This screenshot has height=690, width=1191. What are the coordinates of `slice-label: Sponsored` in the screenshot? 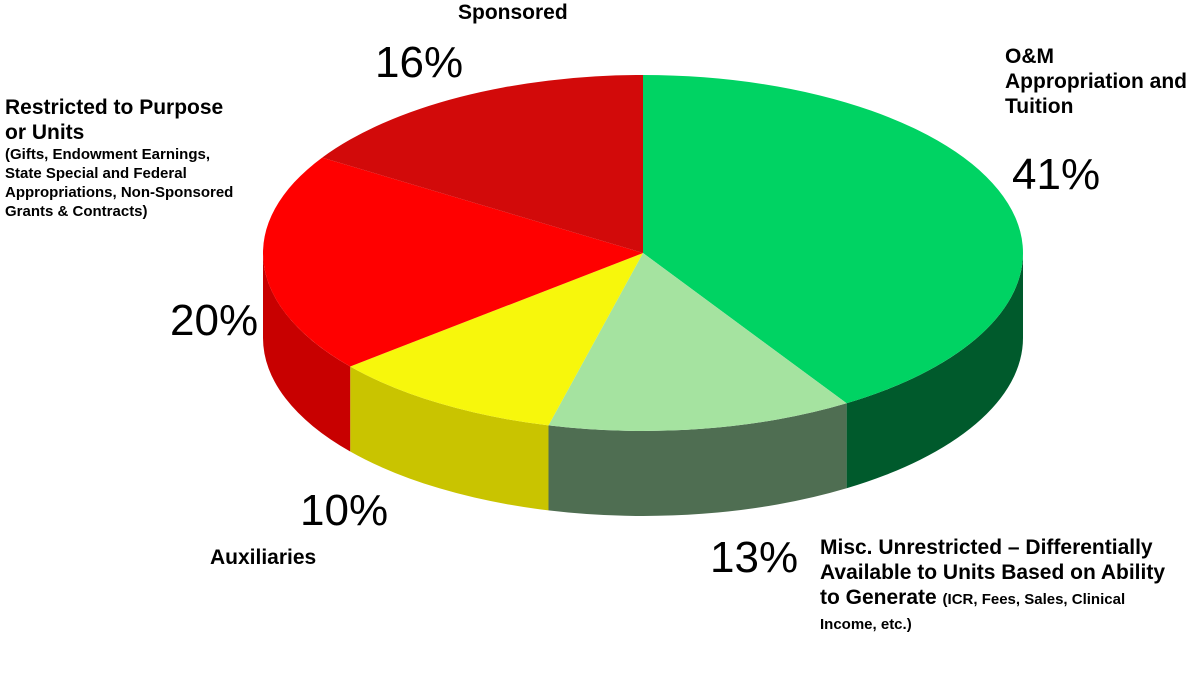 It's located at (558, 12).